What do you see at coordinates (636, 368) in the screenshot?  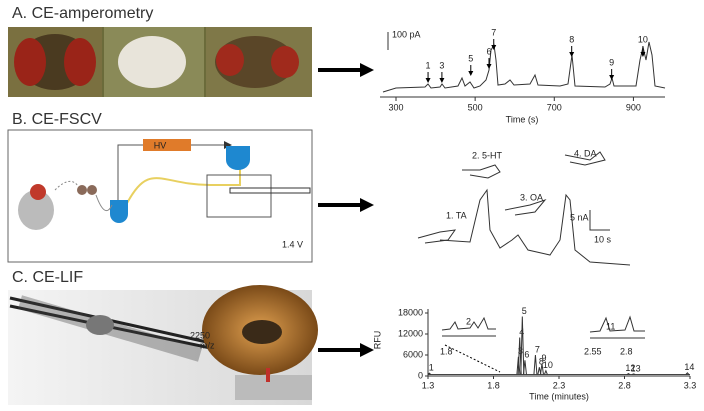 I see `peak-label: 13` at bounding box center [636, 368].